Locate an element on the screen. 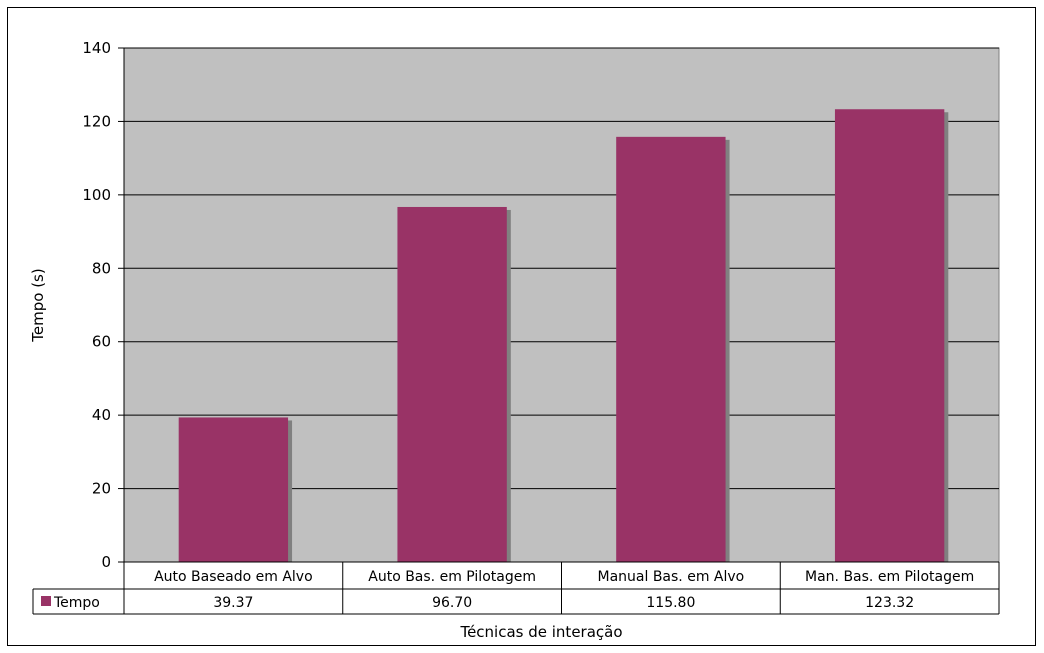  y-axis-ticks: 0 20 40 60 80 100 120 140 is located at coordinates (103, 305).